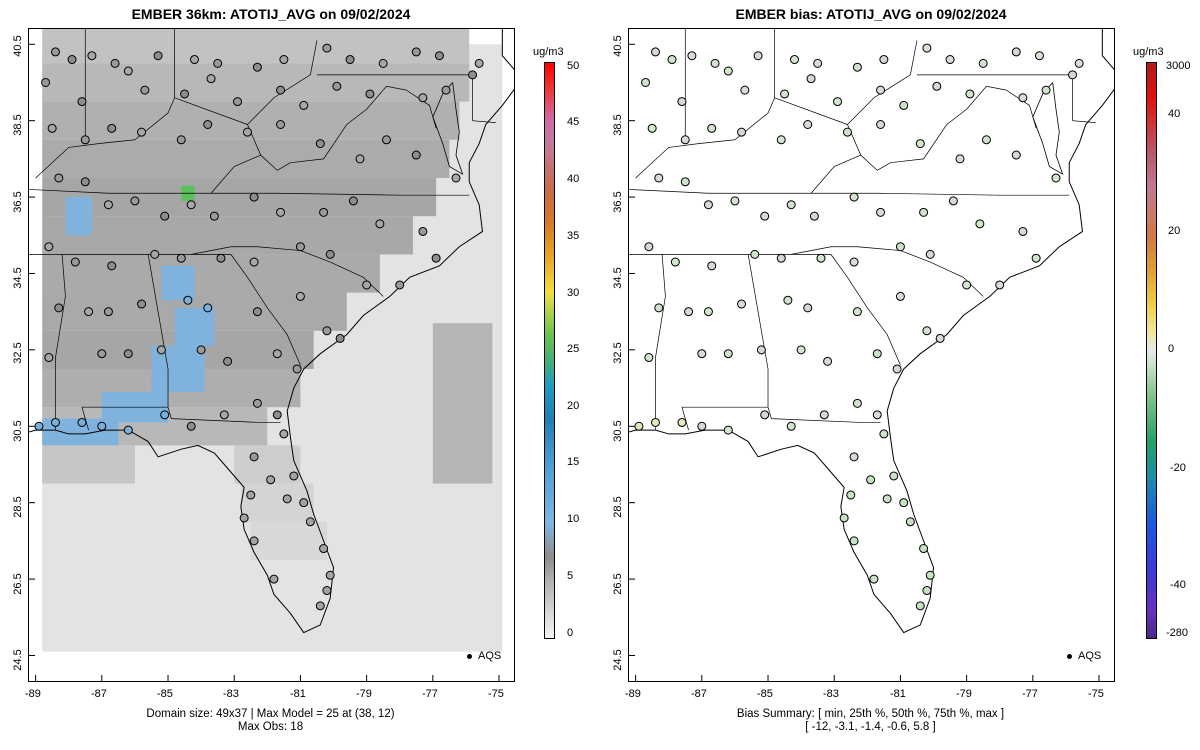 Image resolution: width=1200 pixels, height=750 pixels. What do you see at coordinates (18, 353) in the screenshot?
I see `left-y-tick-label: 32.5` at bounding box center [18, 353].